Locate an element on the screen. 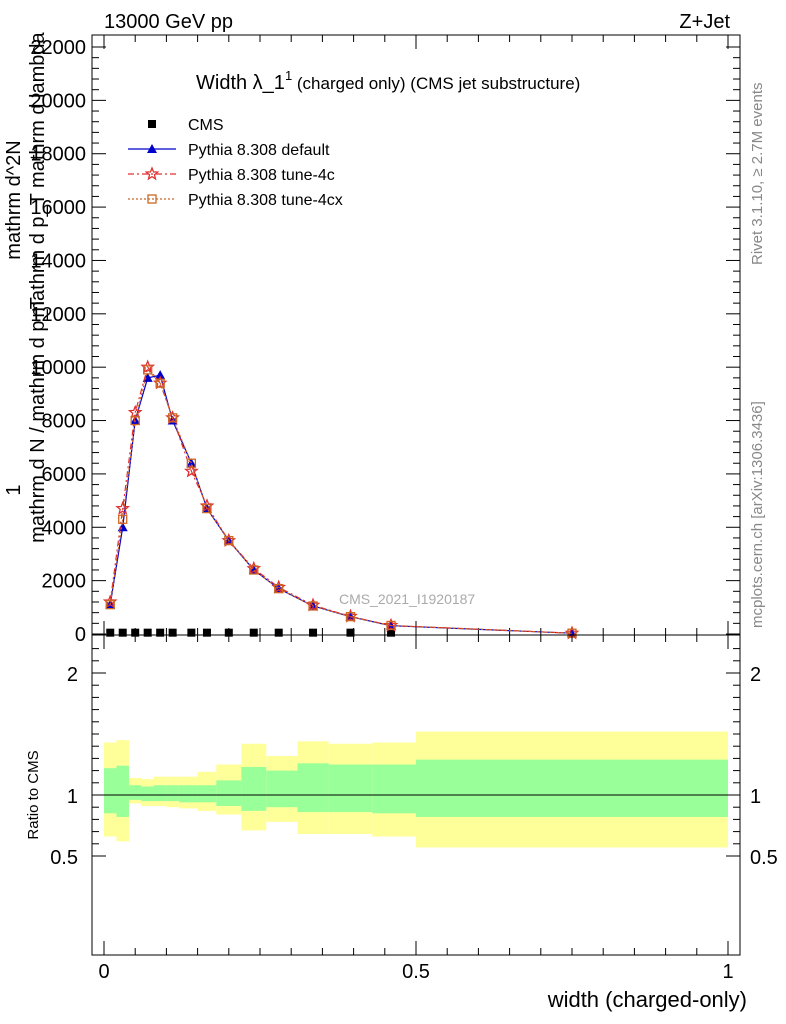  legend-entry: Pythia 8.308 default is located at coordinates (229, 150).